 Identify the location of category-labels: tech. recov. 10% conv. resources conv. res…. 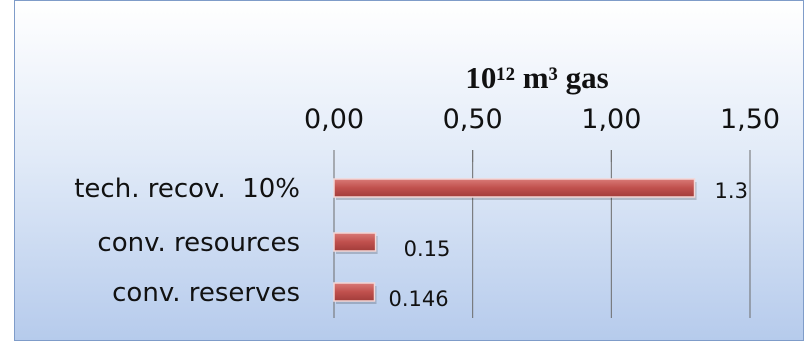
(187, 241).